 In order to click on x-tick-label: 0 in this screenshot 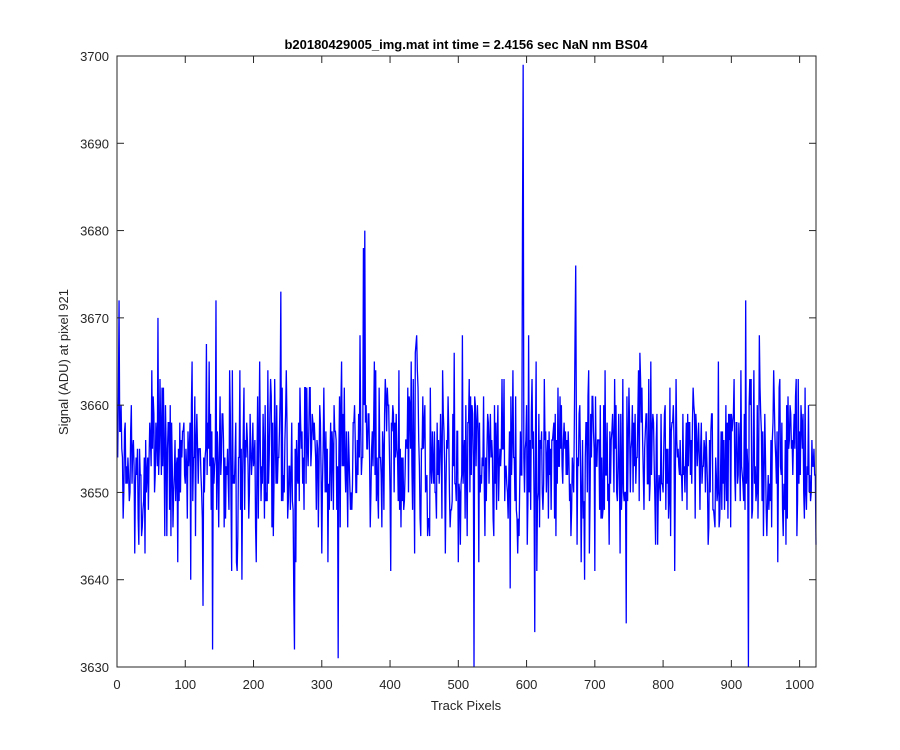, I will do `click(116, 684)`.